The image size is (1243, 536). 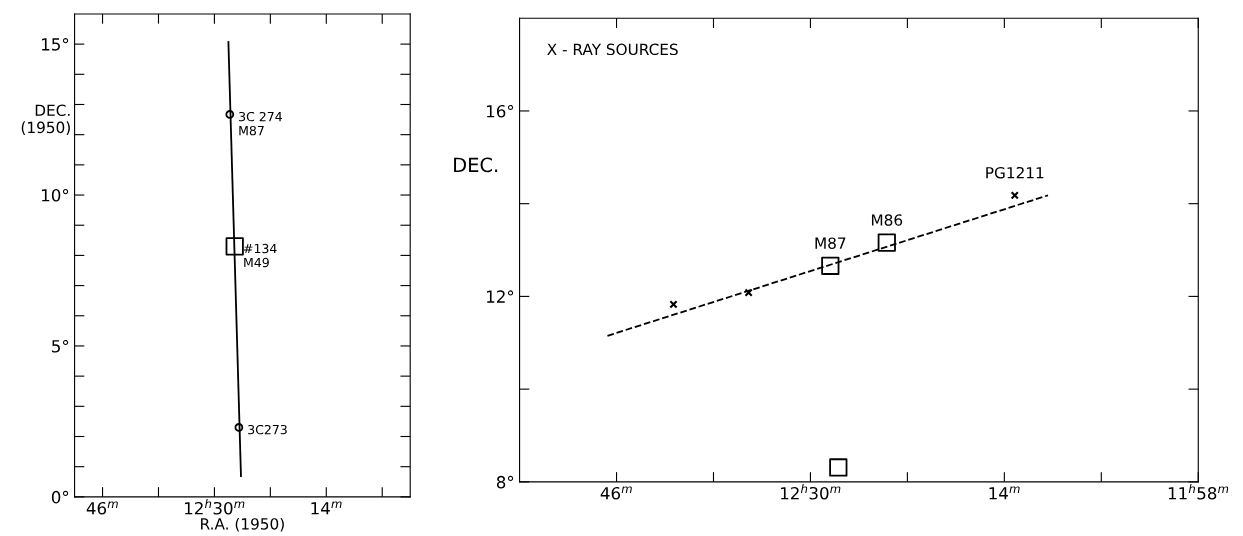 What do you see at coordinates (60, 497) in the screenshot?
I see `y-tick-label: 0°` at bounding box center [60, 497].